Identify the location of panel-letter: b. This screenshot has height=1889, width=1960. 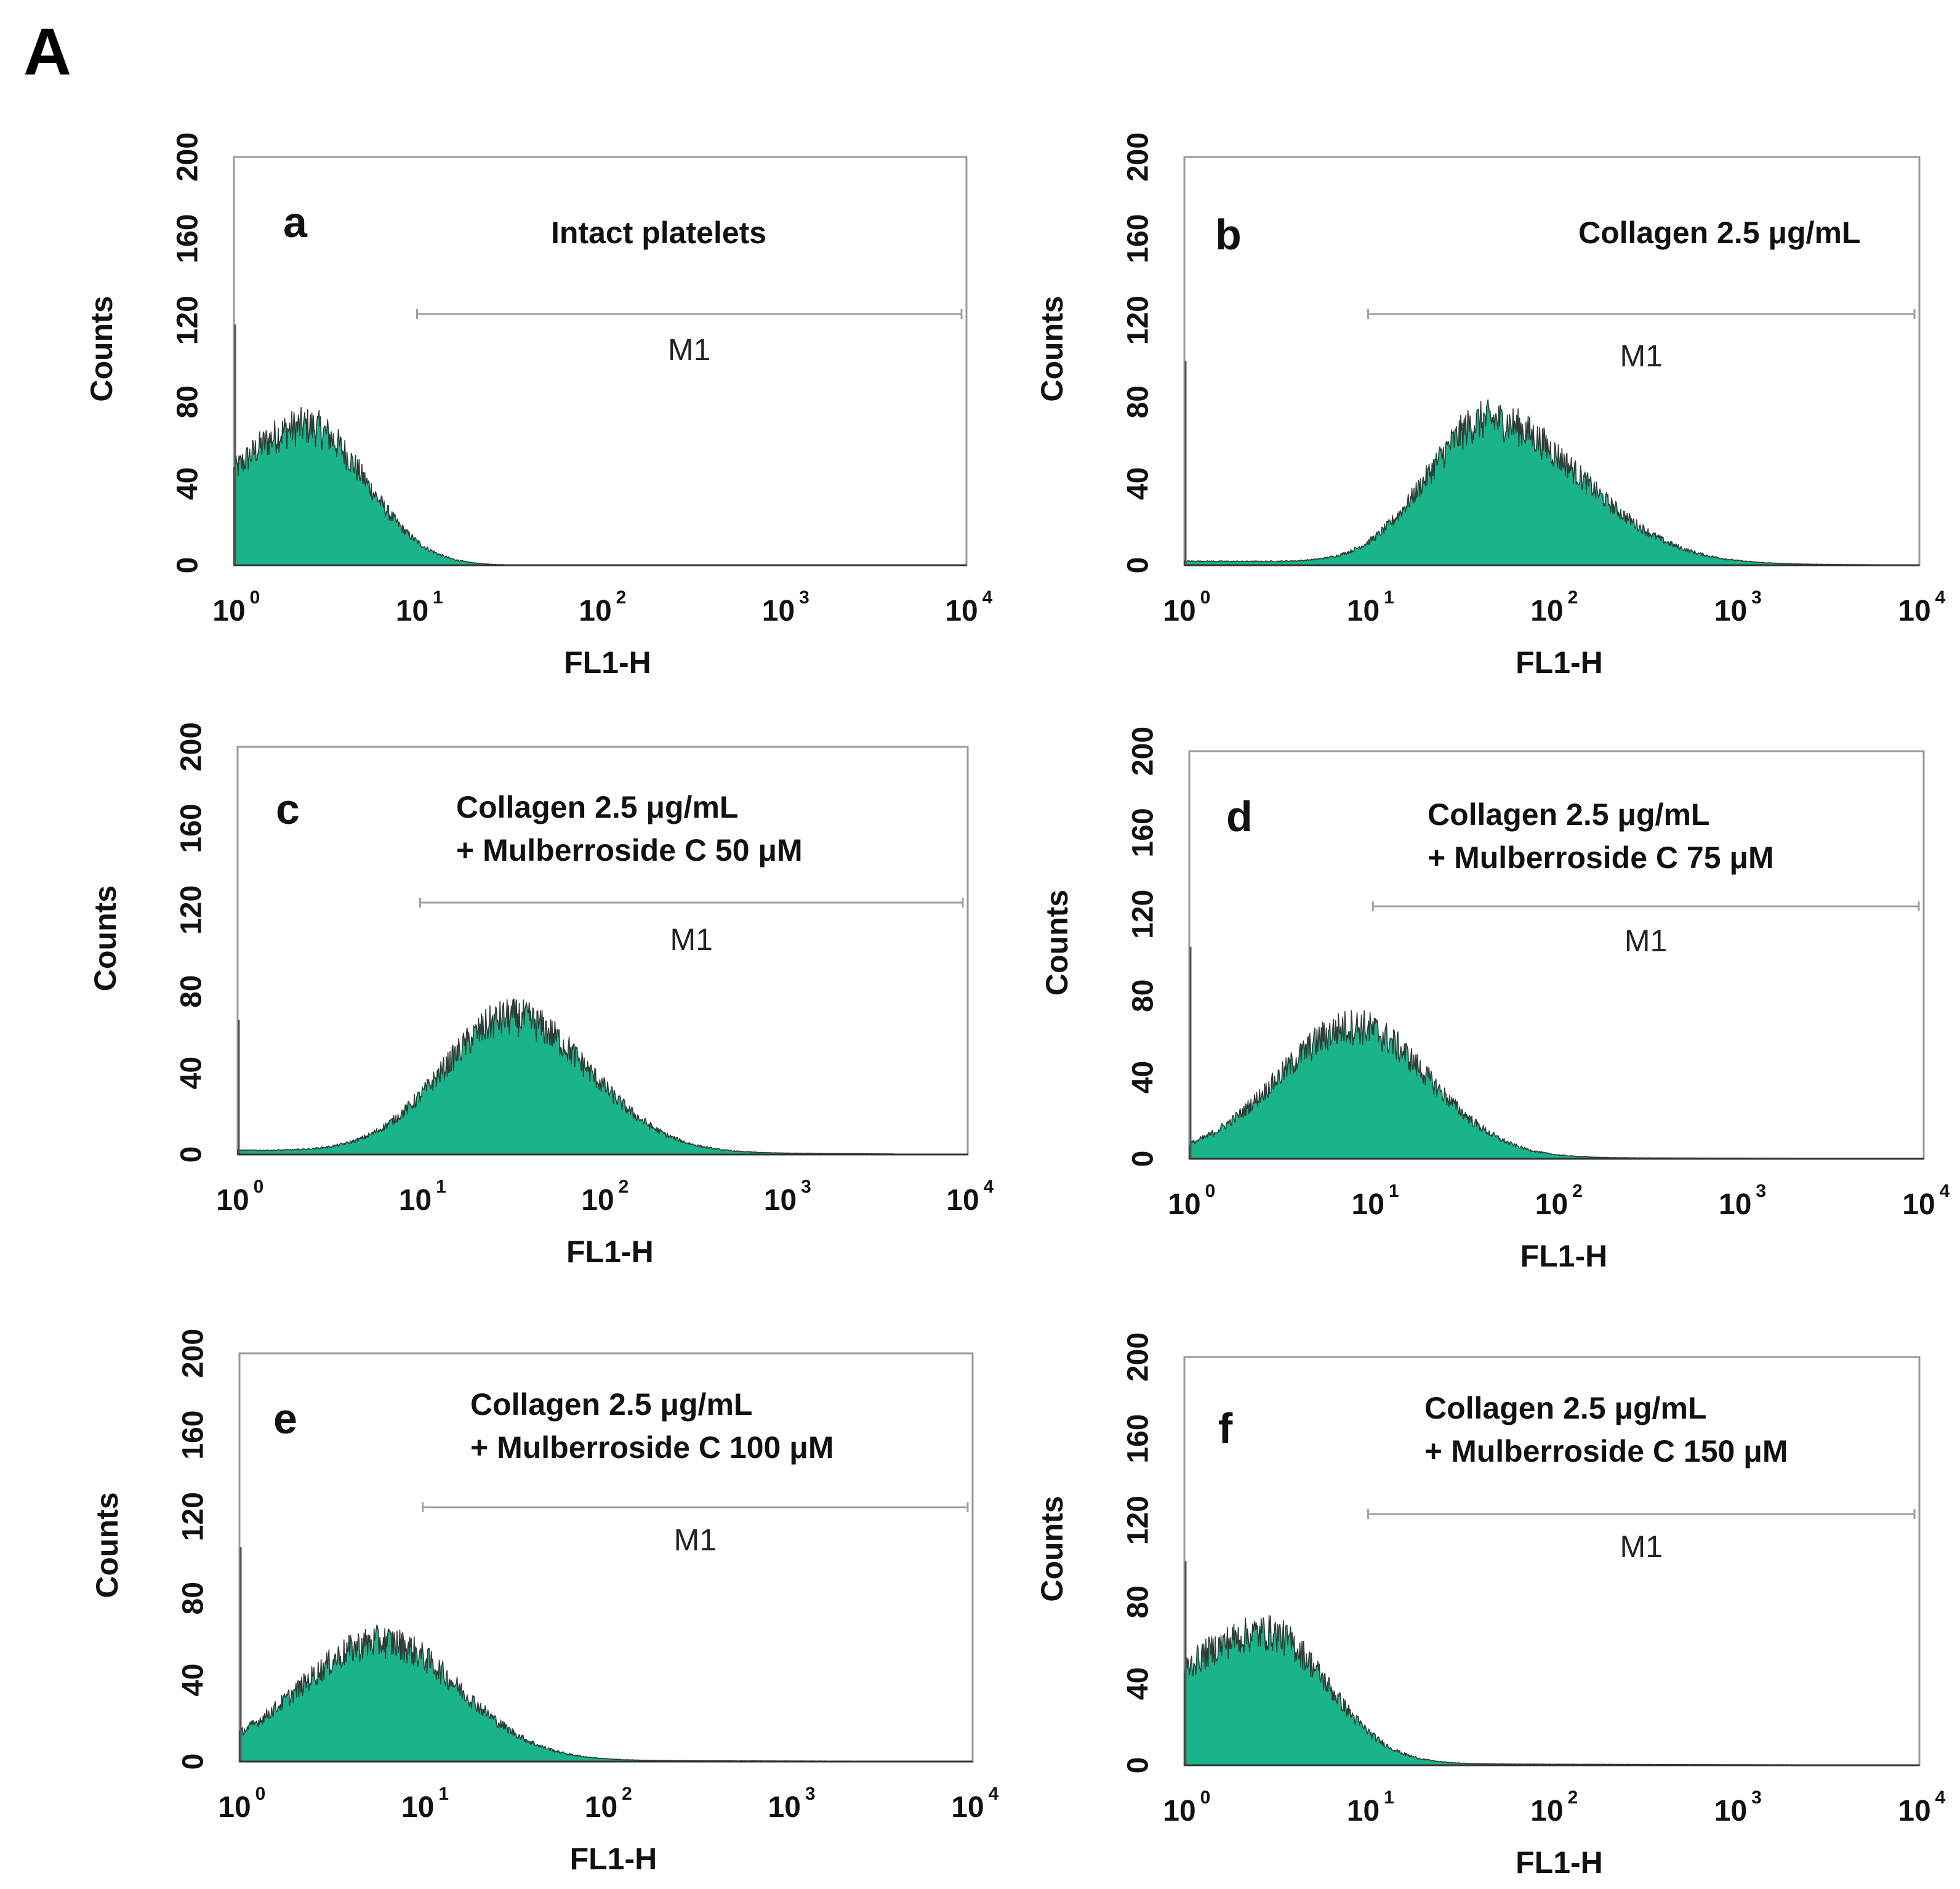
(1228, 235).